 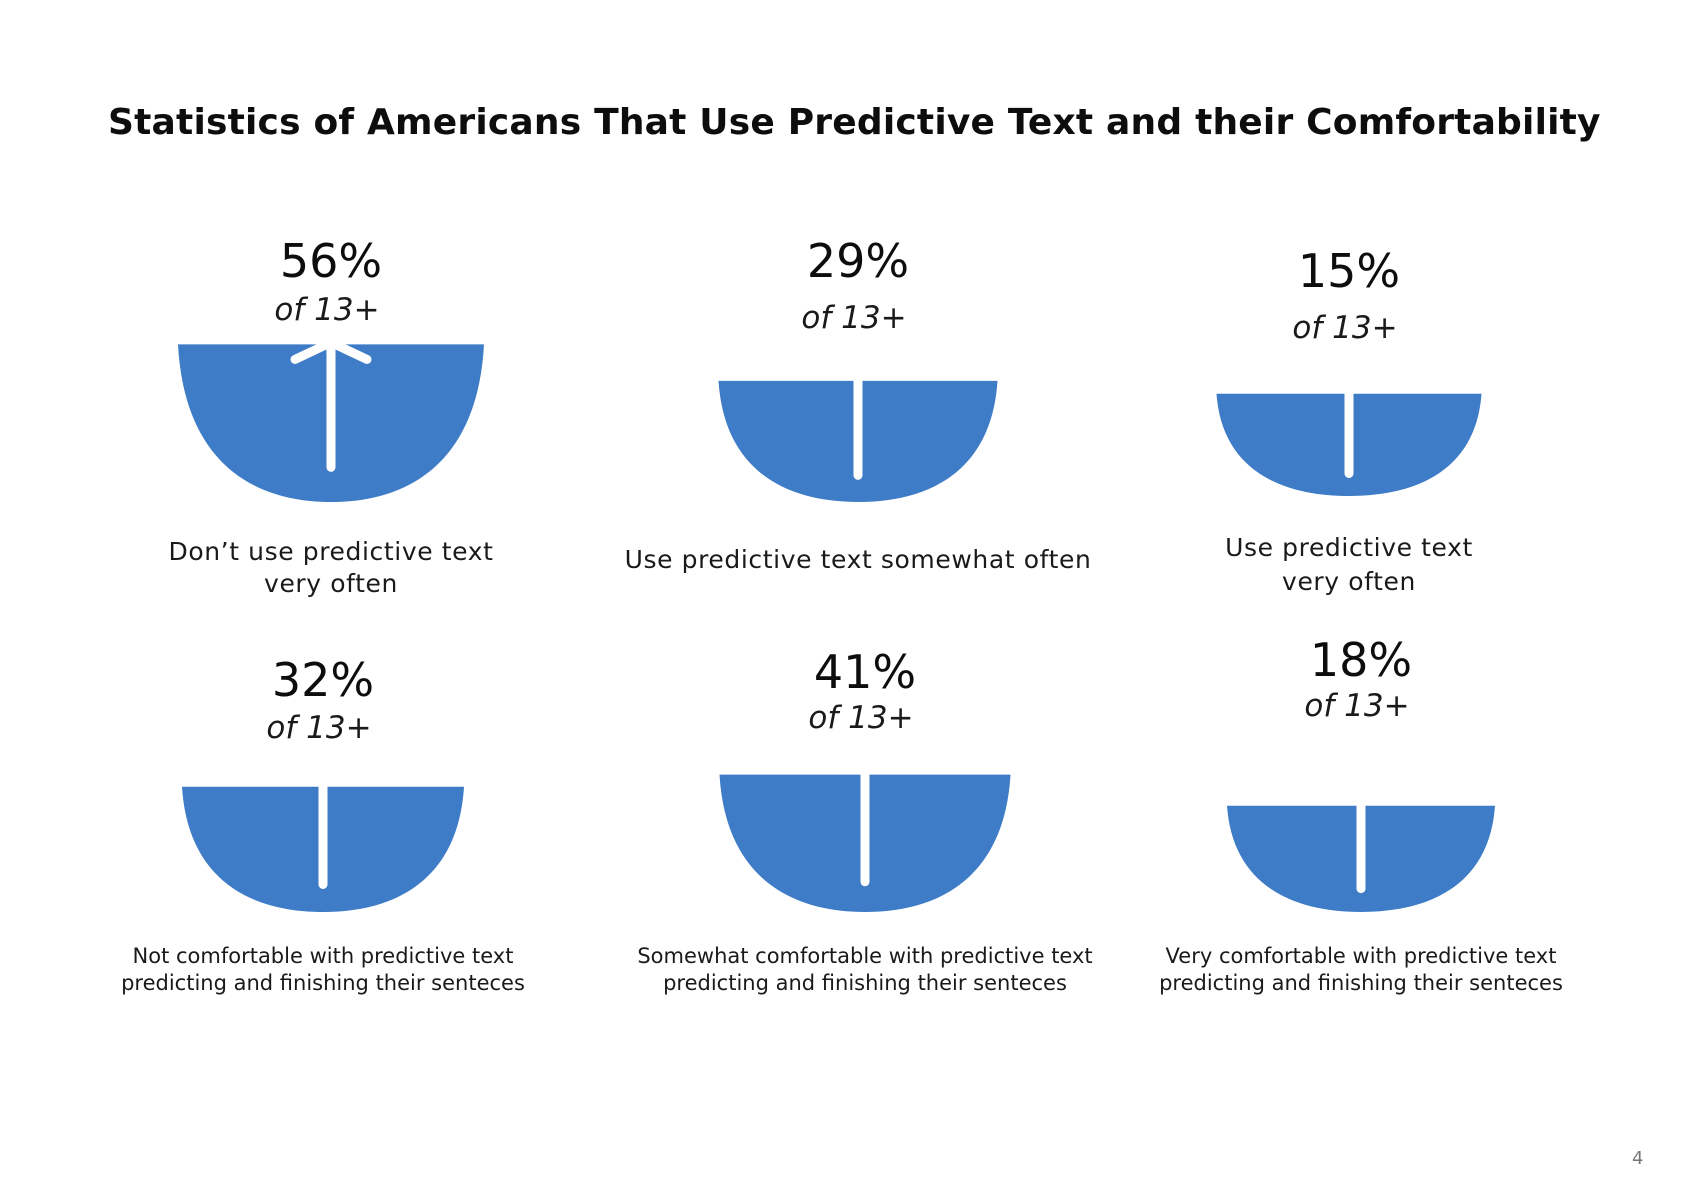 What do you see at coordinates (1349, 271) in the screenshot?
I see `value-label: 15%` at bounding box center [1349, 271].